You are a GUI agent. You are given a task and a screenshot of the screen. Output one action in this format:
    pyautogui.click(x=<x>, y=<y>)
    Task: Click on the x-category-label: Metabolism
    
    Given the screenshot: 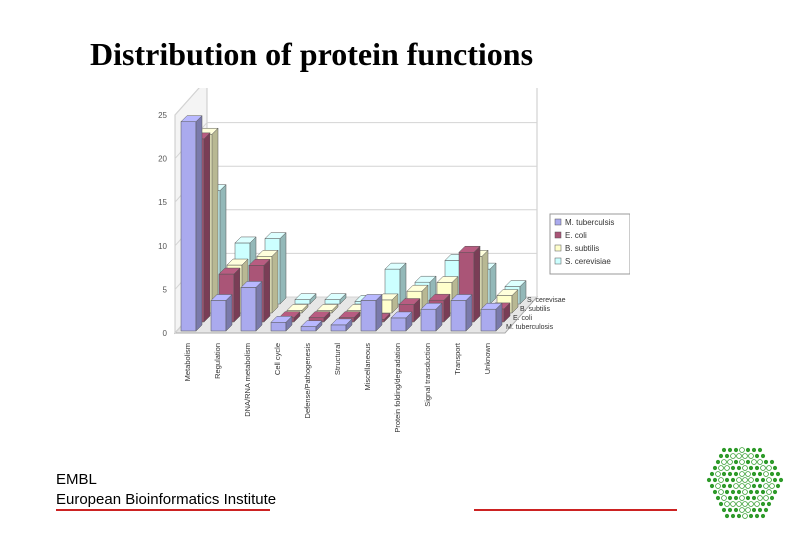 What is the action you would take?
    pyautogui.click(x=187, y=362)
    